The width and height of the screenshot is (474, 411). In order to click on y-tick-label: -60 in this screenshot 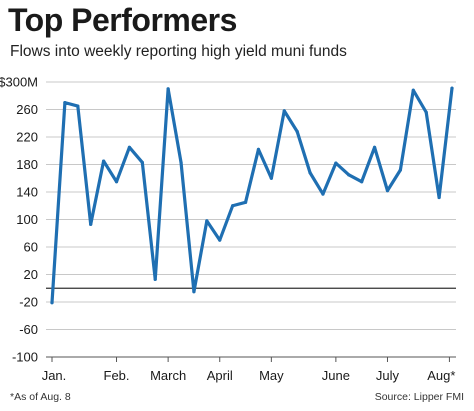, I will do `click(28, 329)`.